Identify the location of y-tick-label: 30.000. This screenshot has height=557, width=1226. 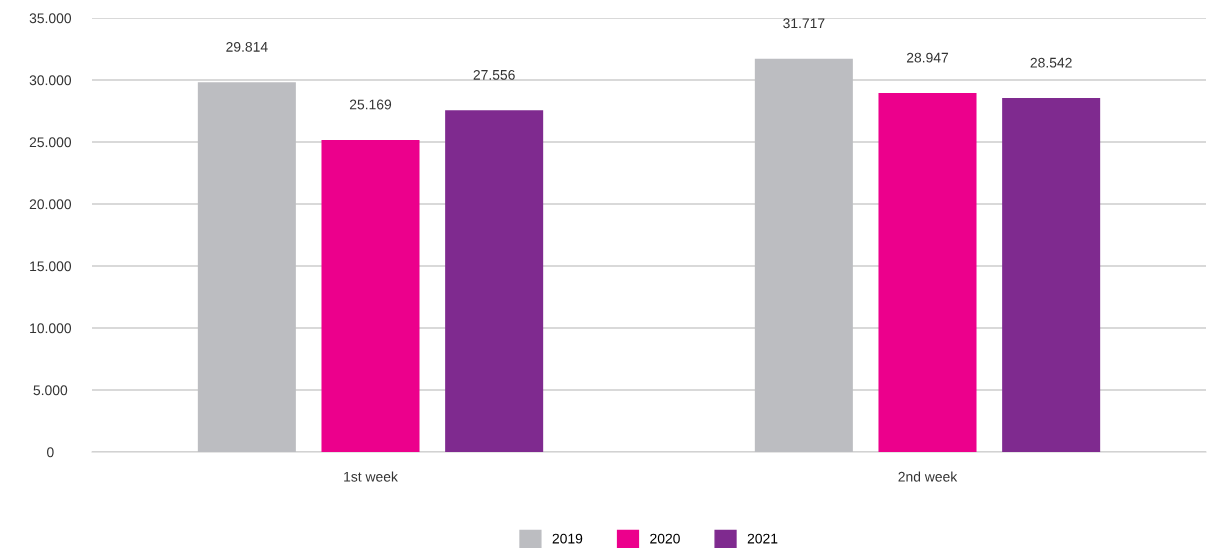
(50, 80).